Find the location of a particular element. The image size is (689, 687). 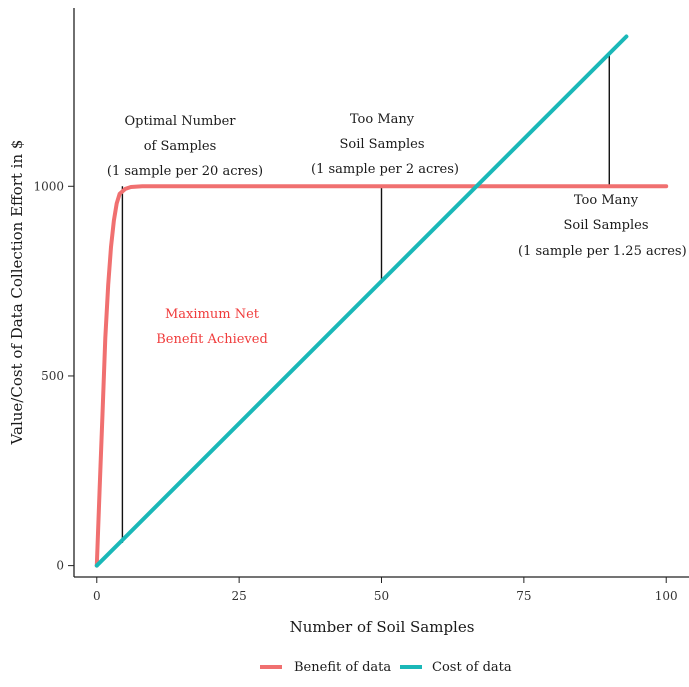

annotation-too-many-2-line-3: (1 sample per 2 acres) is located at coordinates (385, 169).